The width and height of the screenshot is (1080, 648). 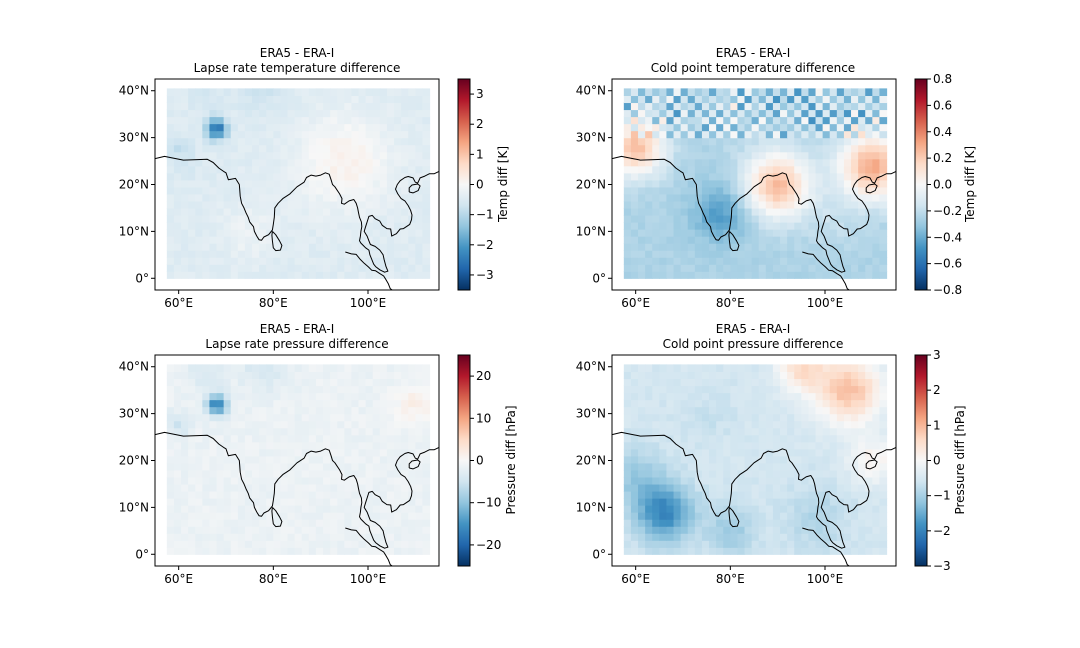 What do you see at coordinates (134, 231) in the screenshot?
I see `y-tick-label: 10°N` at bounding box center [134, 231].